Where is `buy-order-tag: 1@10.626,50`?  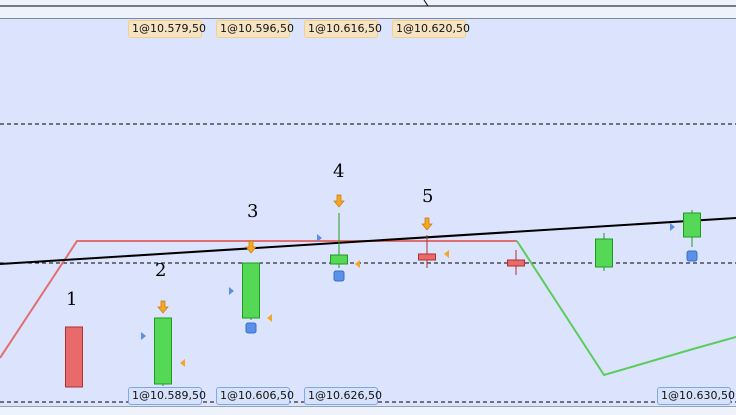 buy-order-tag: 1@10.626,50 is located at coordinates (343, 396).